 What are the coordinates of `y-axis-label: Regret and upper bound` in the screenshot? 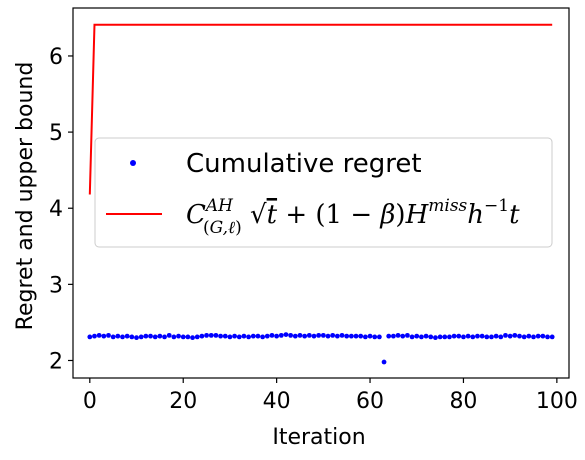 It's located at (25, 196).